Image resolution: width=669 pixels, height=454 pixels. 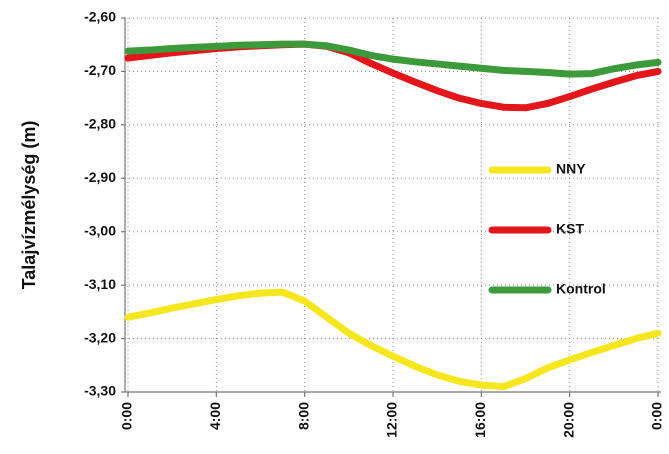 What do you see at coordinates (393, 59) in the screenshot?
I see `series-line` at bounding box center [393, 59].